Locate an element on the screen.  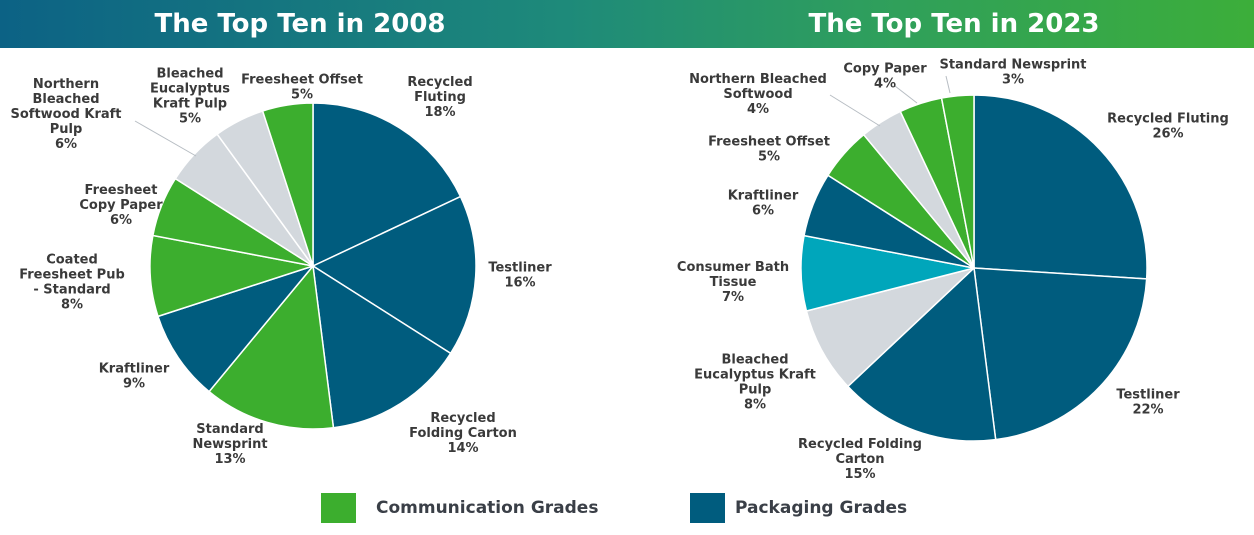
slice-label-1-3: Bleached Eucalyptus Kraft Pulp 8% is located at coordinates (755, 383).